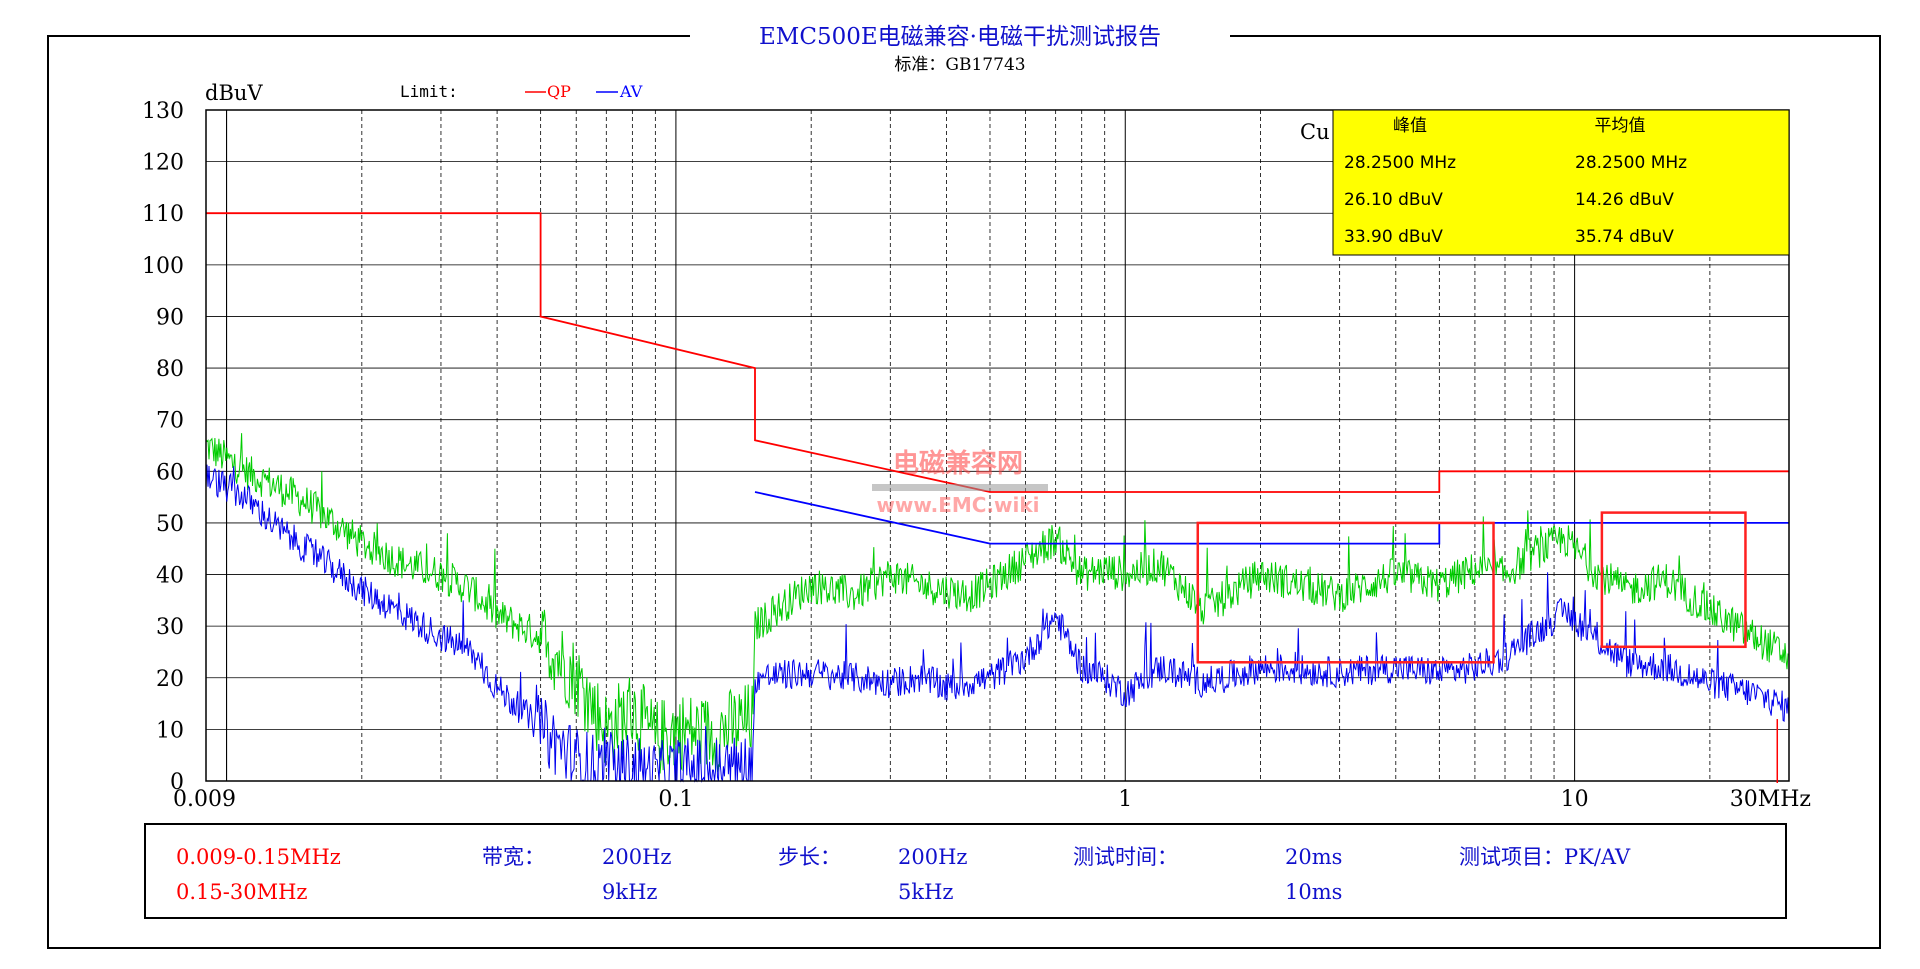  What do you see at coordinates (1393, 237) in the screenshot?
I see `readout-peak-margin: 33.90 dBuV` at bounding box center [1393, 237].